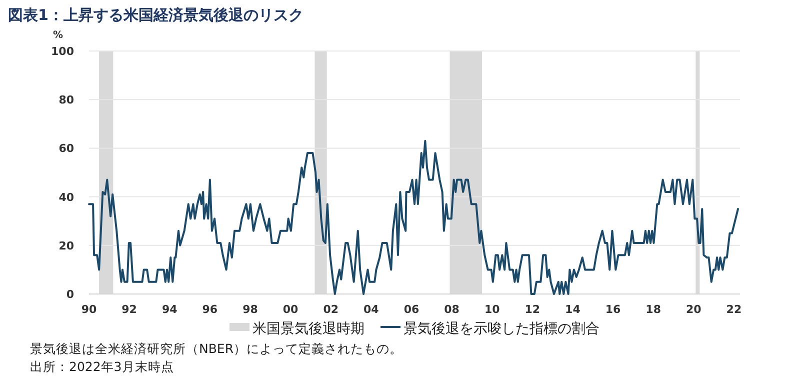  Describe the element at coordinates (70, 294) in the screenshot. I see `y-tick-label: 0` at that location.